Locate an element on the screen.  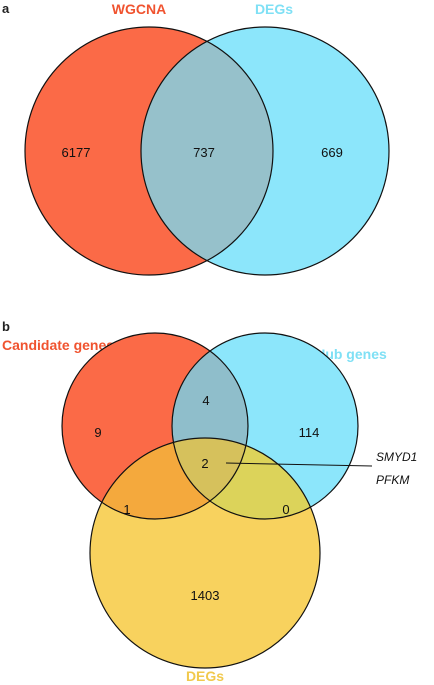
count-hub-degs: 0 is located at coordinates (285, 509).